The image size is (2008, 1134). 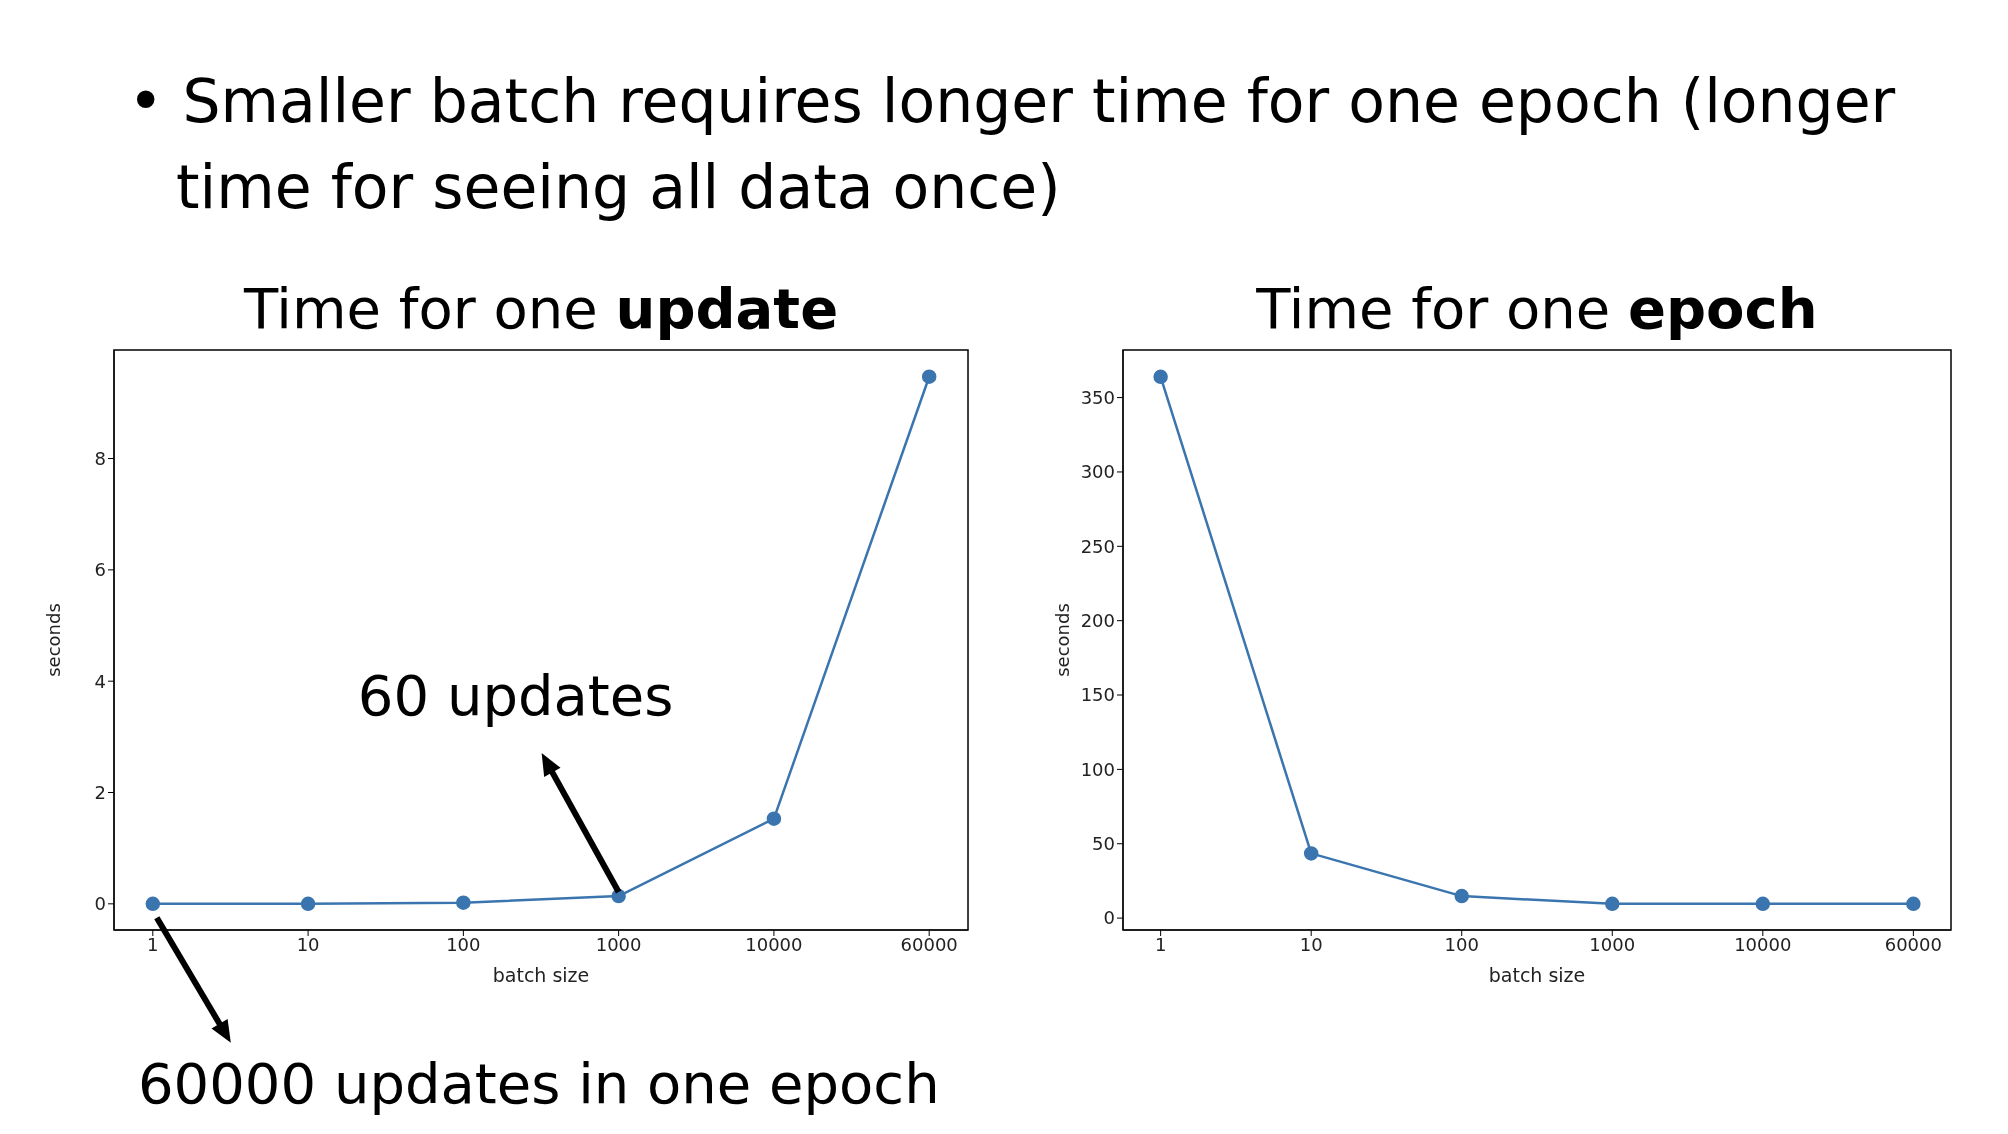 What do you see at coordinates (1097, 695) in the screenshot?
I see `y-tick-label: 150` at bounding box center [1097, 695].